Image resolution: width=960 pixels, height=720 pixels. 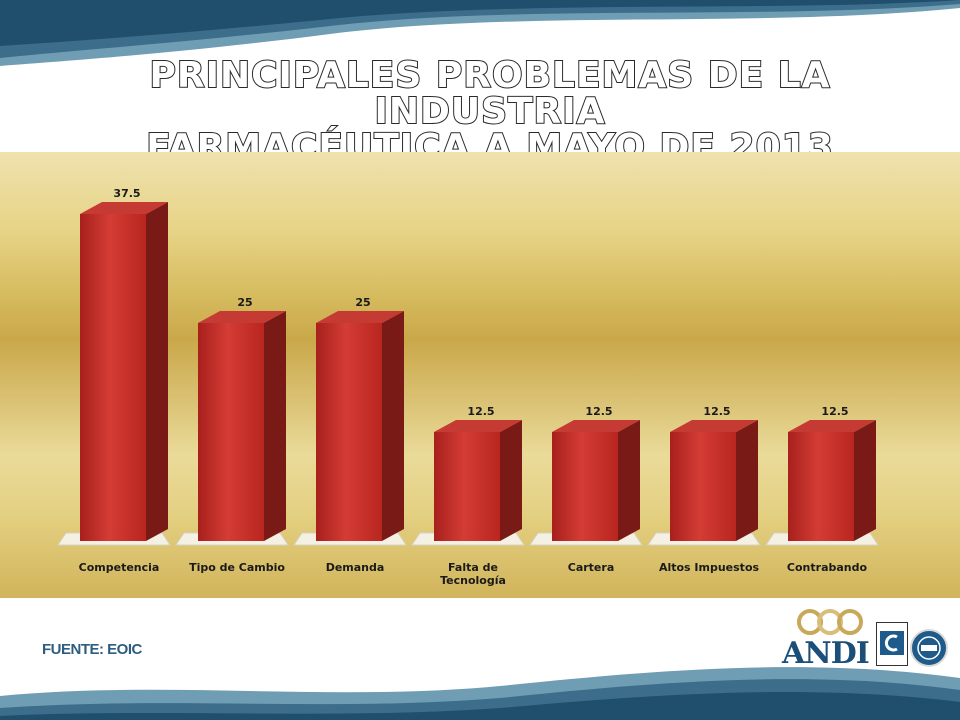 I want to click on x-tick-label: Competencia, so click(x=119, y=567).